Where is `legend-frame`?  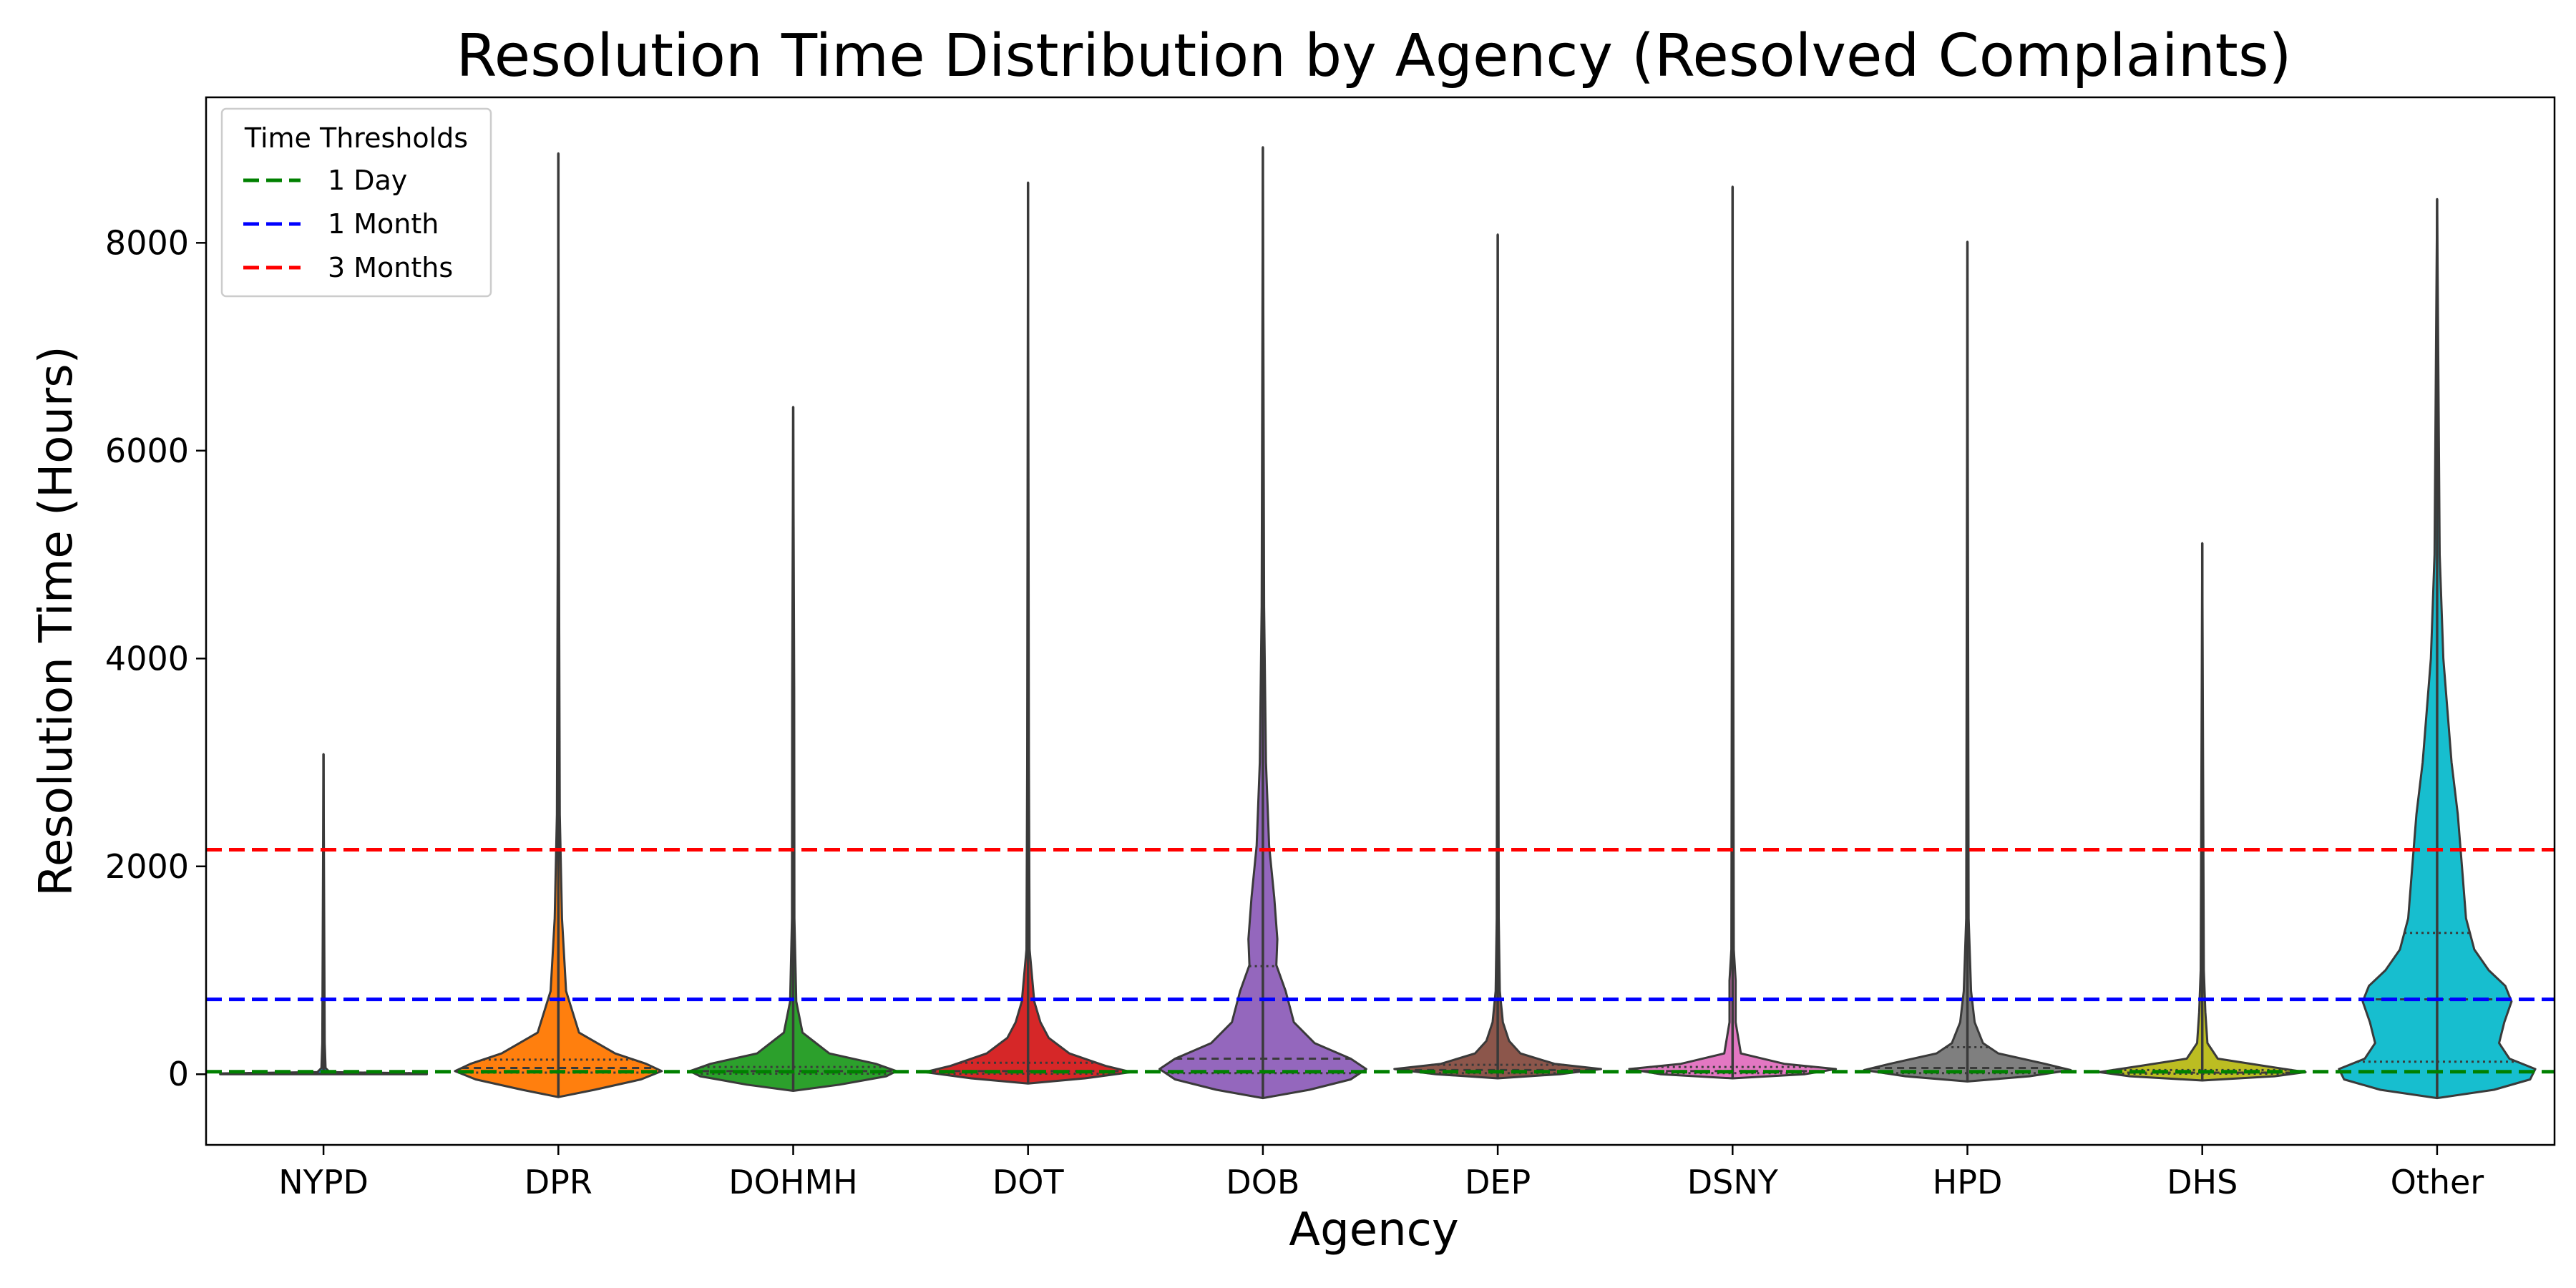
legend-frame is located at coordinates (356, 202).